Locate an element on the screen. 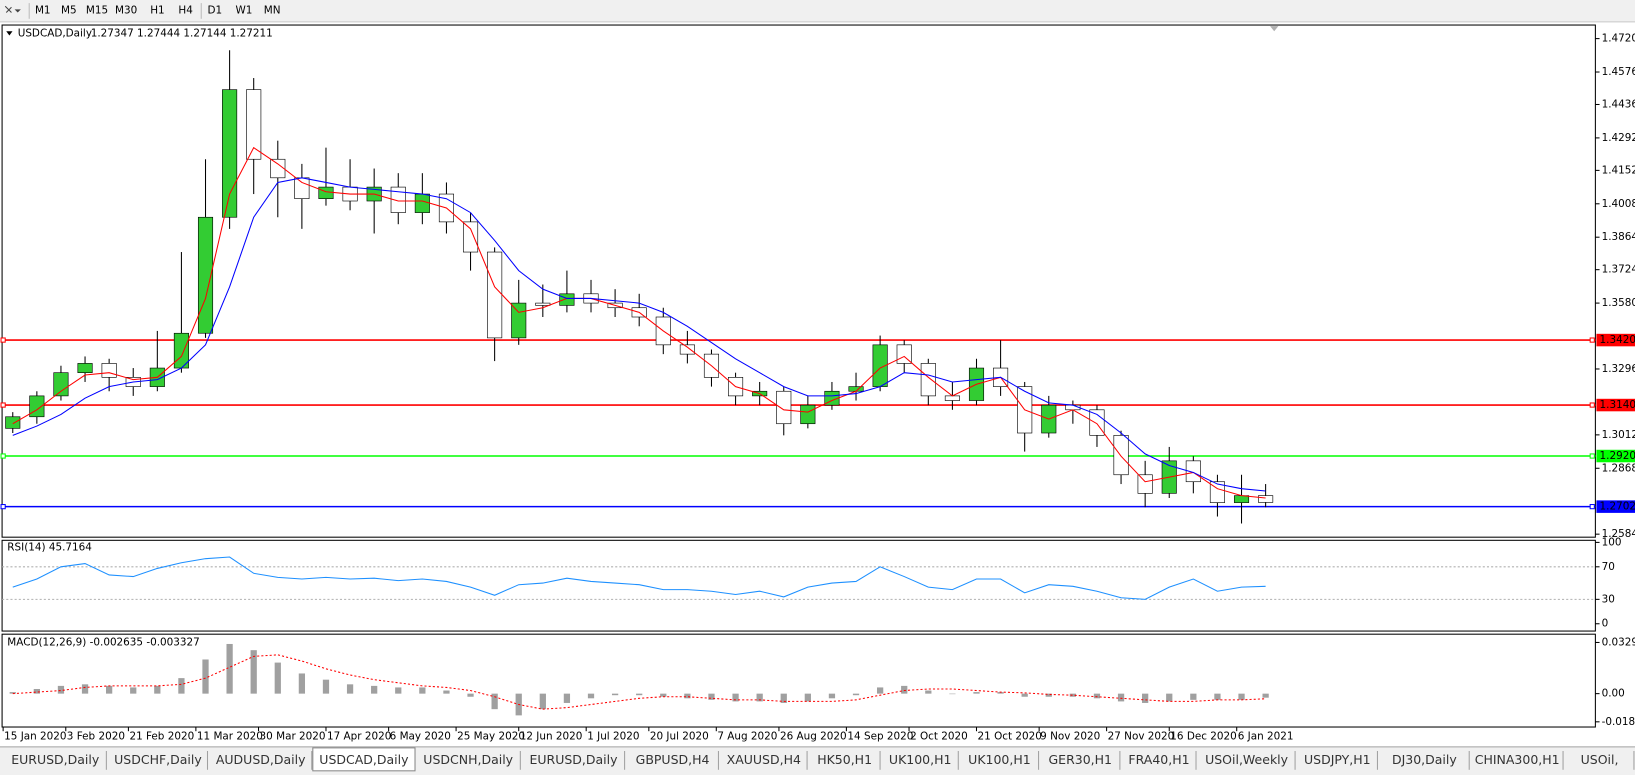 The width and height of the screenshot is (1635, 775). macd-name: MACD(12,26,9) is located at coordinates (46, 643).